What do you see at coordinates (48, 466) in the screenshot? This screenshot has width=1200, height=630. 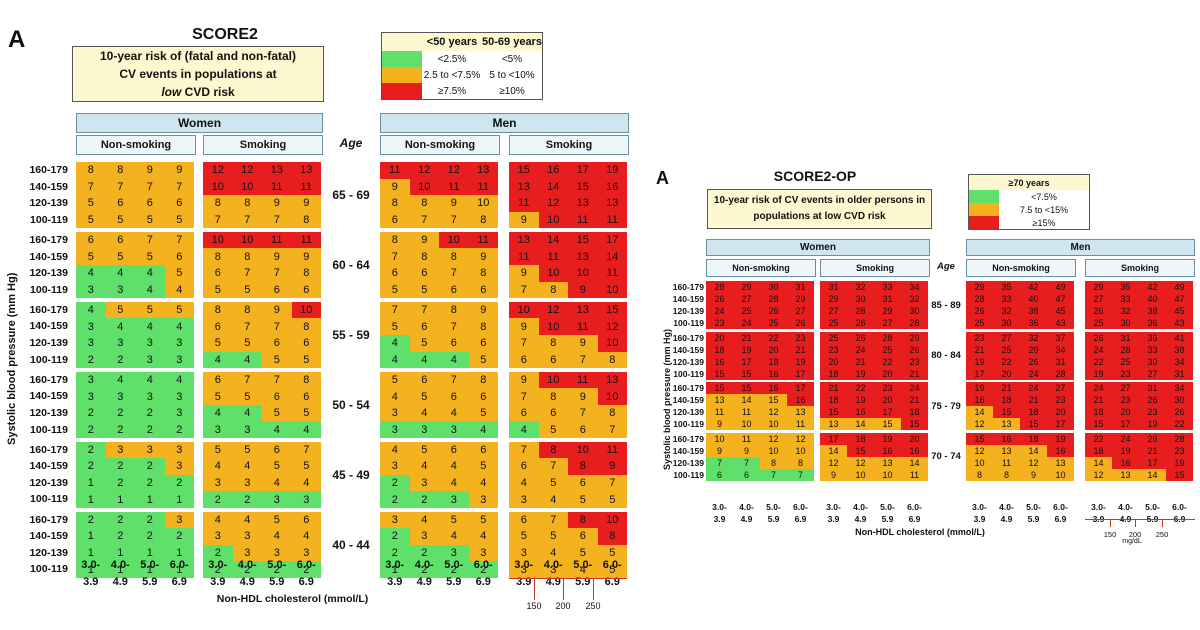 I see `bp-row-label: 140-159` at bounding box center [48, 466].